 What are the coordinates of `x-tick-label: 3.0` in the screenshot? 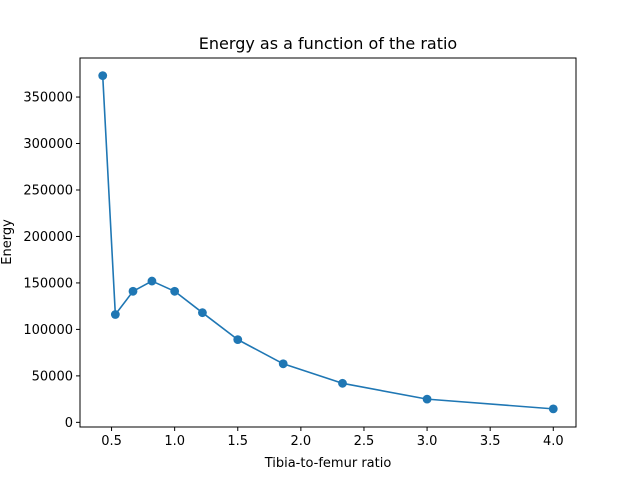 It's located at (427, 441).